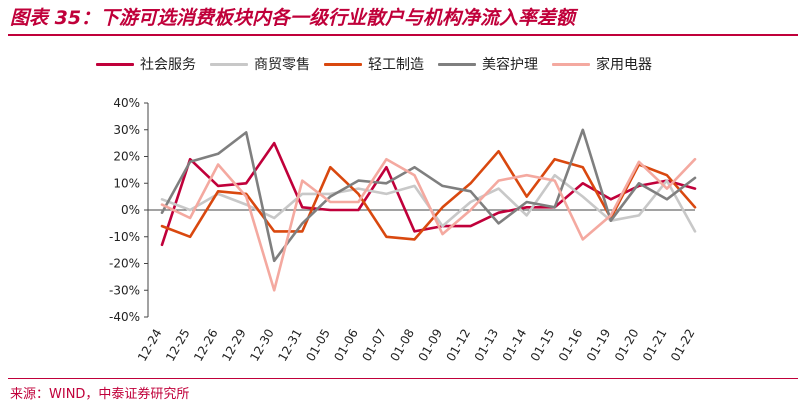 The image size is (804, 406). I want to click on y-tick-label: 10%, so click(126, 183).